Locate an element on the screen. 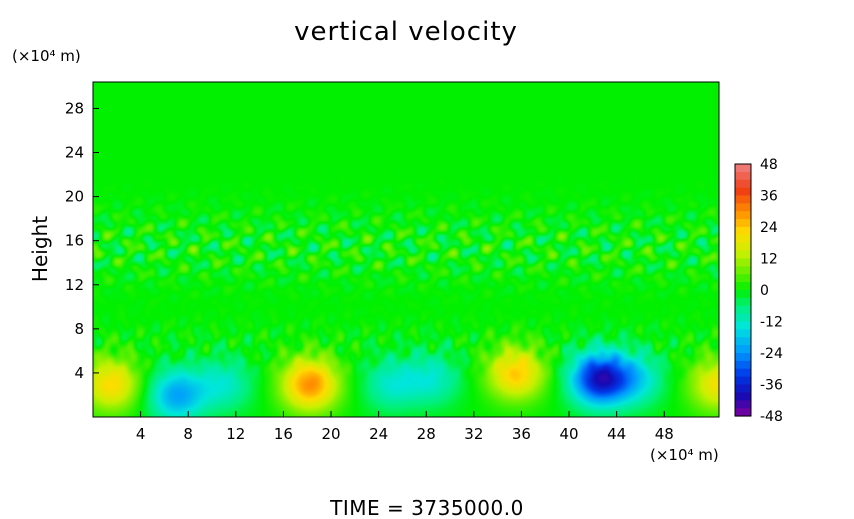 This screenshot has height=519, width=854. y-tick-label: 4 is located at coordinates (79, 373).